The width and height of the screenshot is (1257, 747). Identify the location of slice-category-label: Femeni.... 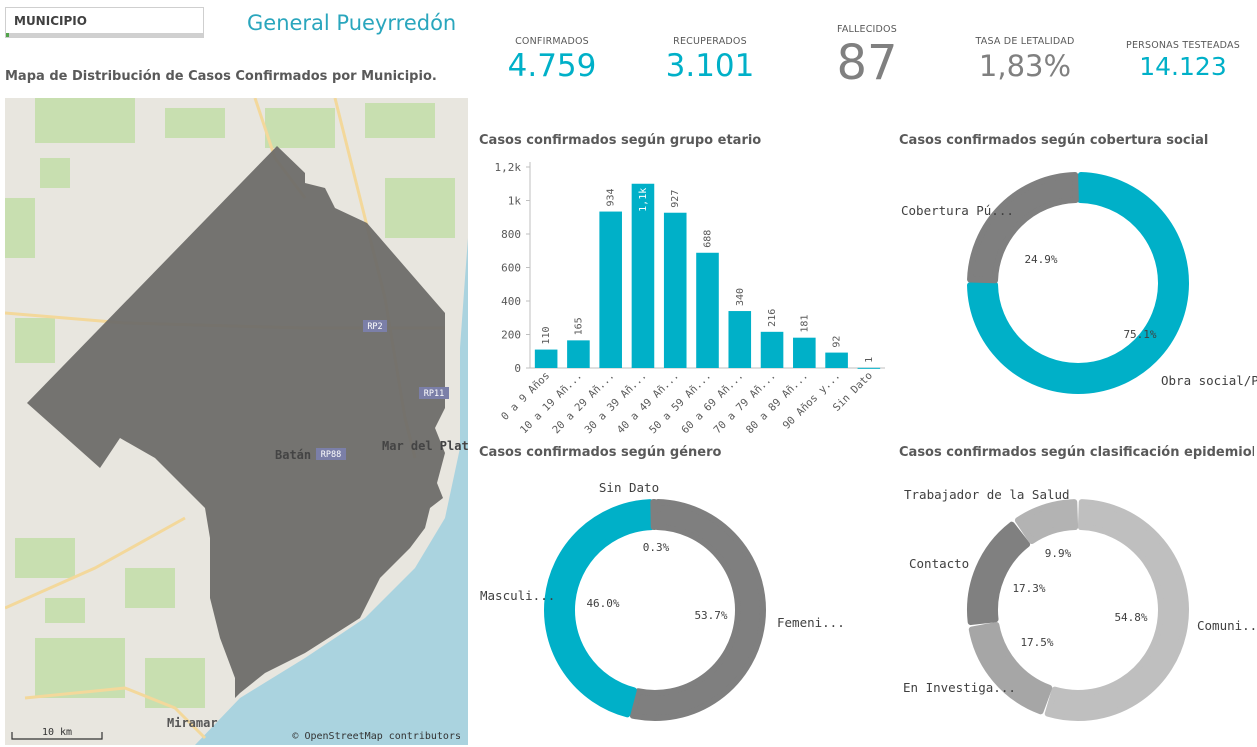
(811, 622).